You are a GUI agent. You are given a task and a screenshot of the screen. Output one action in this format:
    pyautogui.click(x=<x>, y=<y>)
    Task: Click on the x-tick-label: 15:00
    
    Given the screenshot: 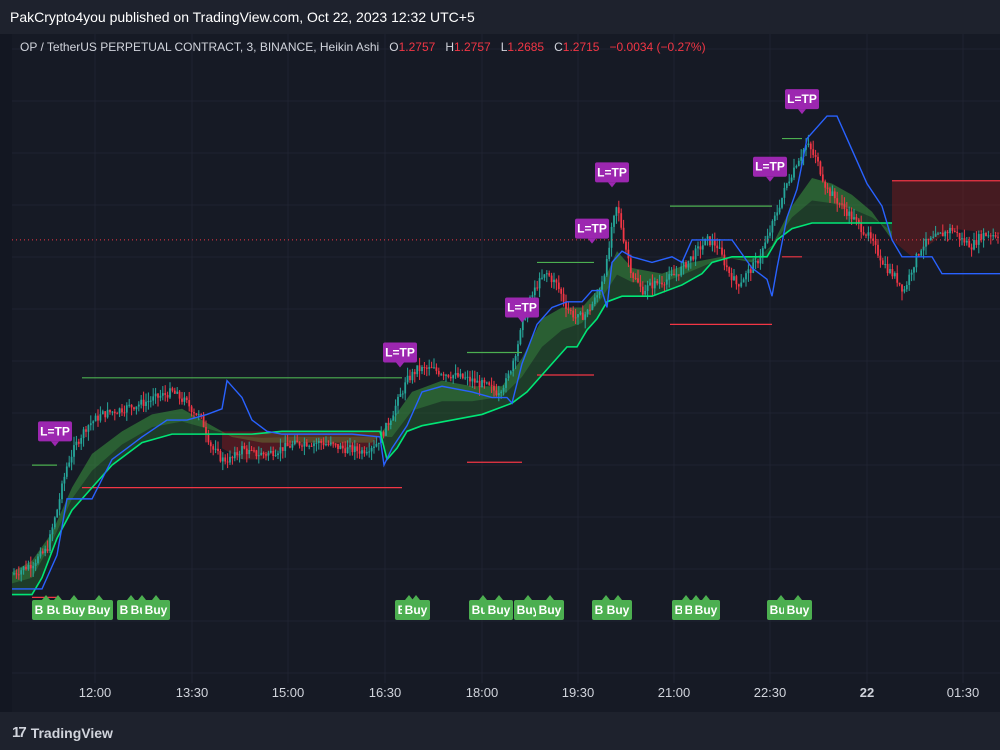 What is the action you would take?
    pyautogui.click(x=288, y=692)
    